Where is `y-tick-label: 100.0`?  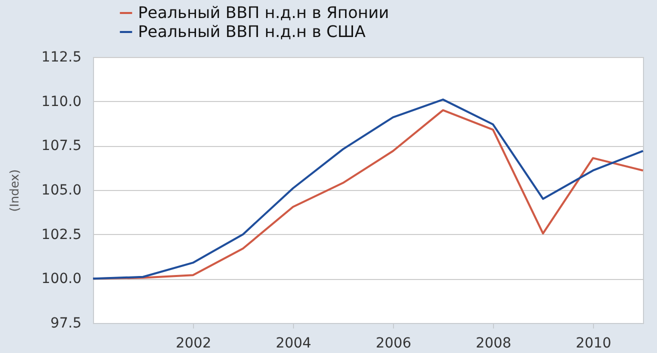
y-tick-label: 100.0 is located at coordinates (61, 279).